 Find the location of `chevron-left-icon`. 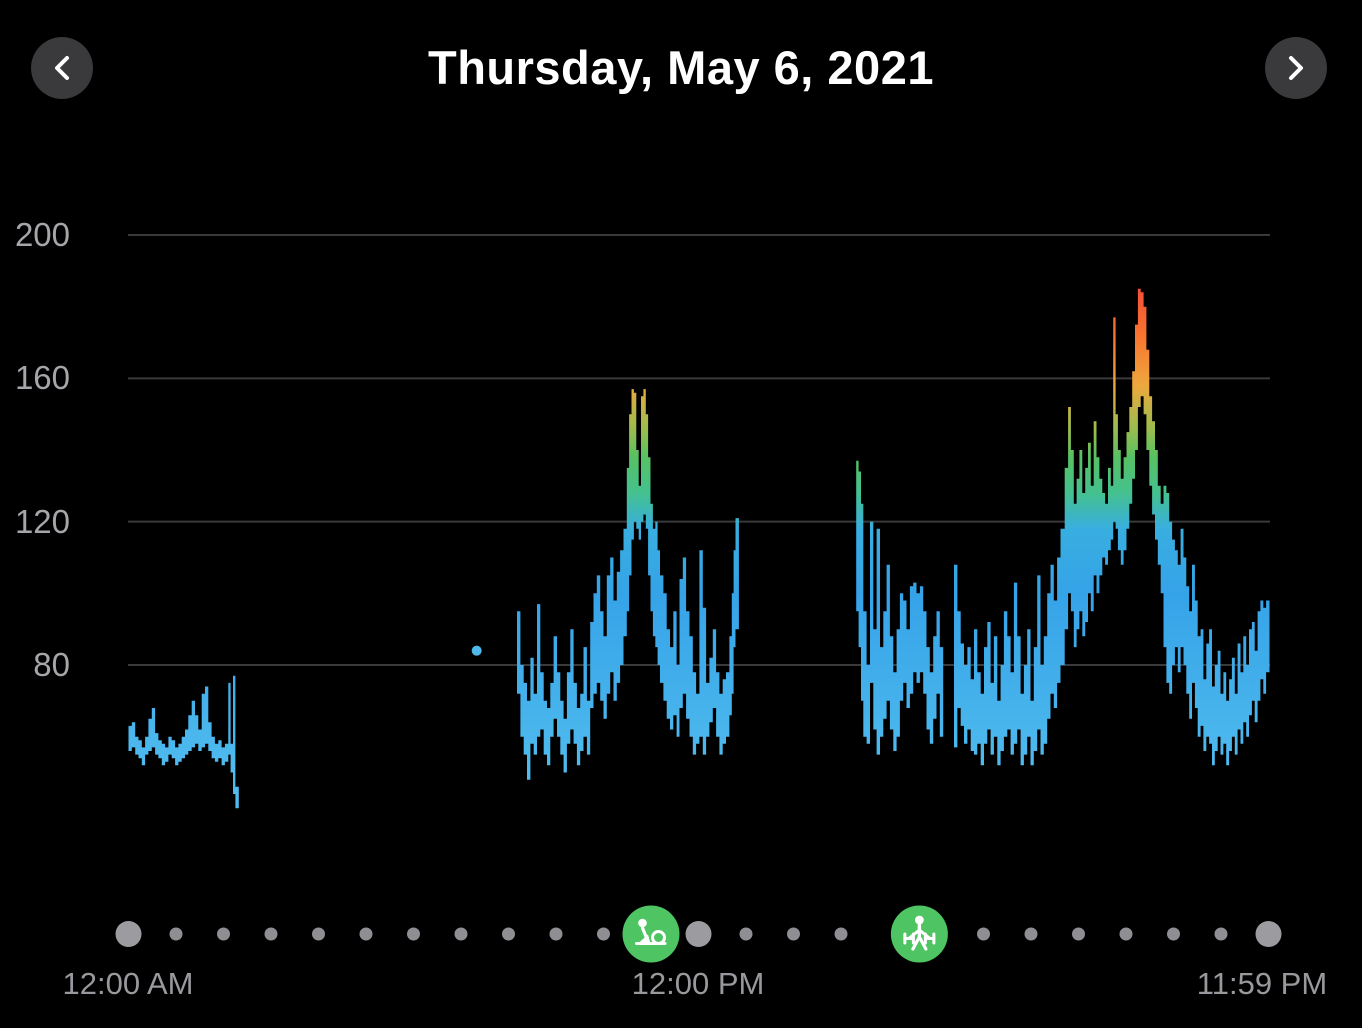

chevron-left-icon is located at coordinates (62, 68).